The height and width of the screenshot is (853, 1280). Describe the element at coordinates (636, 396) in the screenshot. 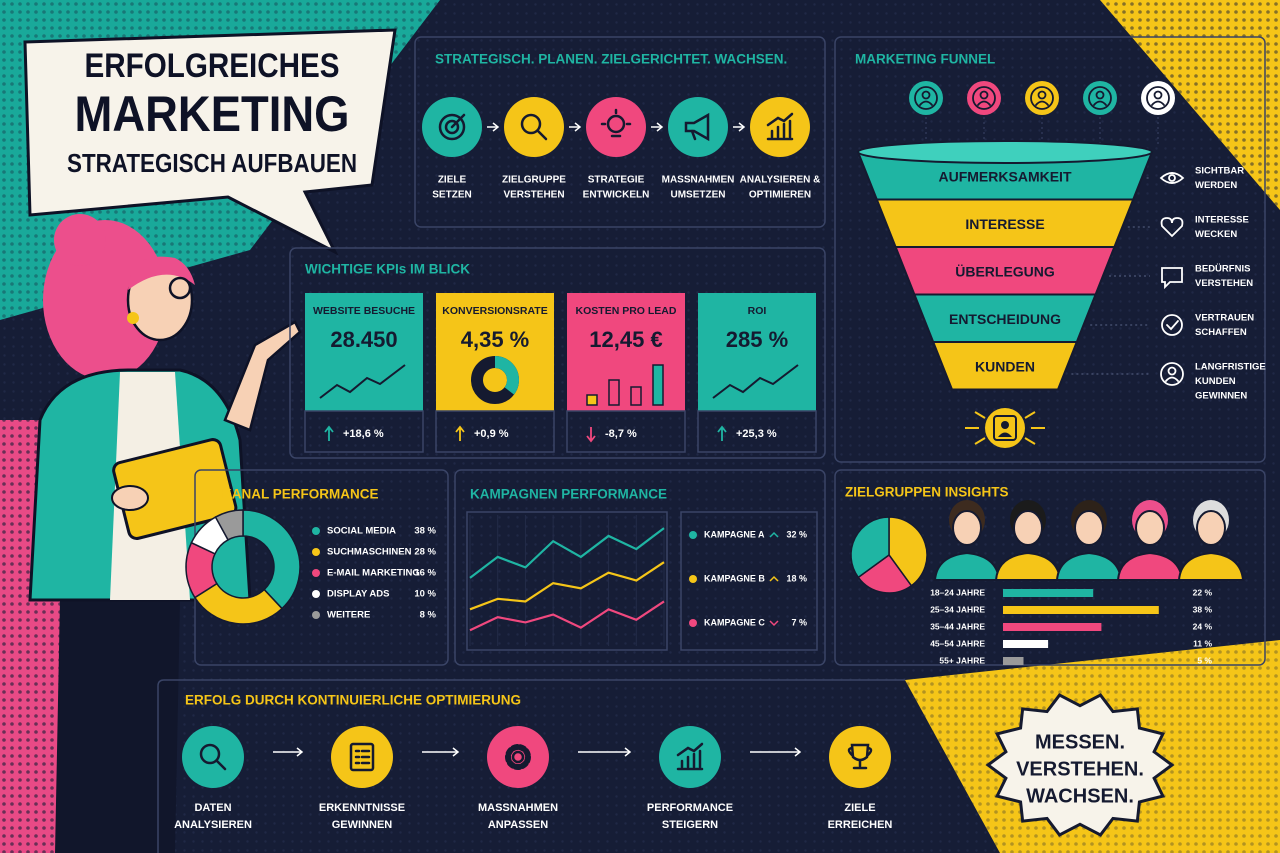

I see `kpi-mini-bar` at that location.